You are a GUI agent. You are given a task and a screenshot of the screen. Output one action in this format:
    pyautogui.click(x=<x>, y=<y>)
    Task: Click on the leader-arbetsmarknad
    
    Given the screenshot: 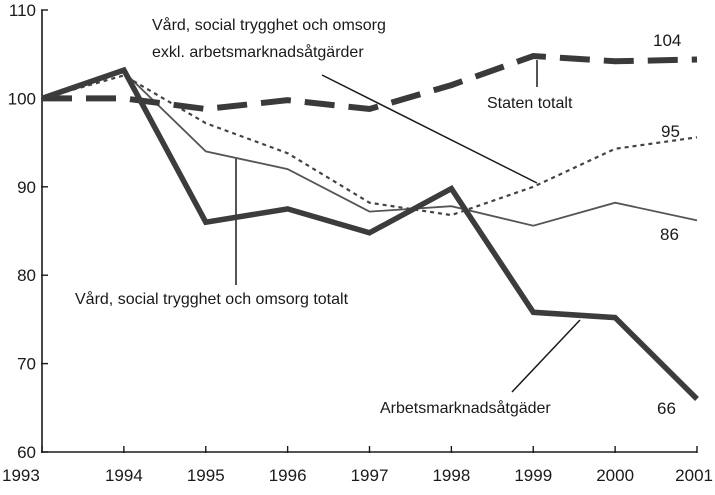 What is the action you would take?
    pyautogui.click(x=546, y=356)
    